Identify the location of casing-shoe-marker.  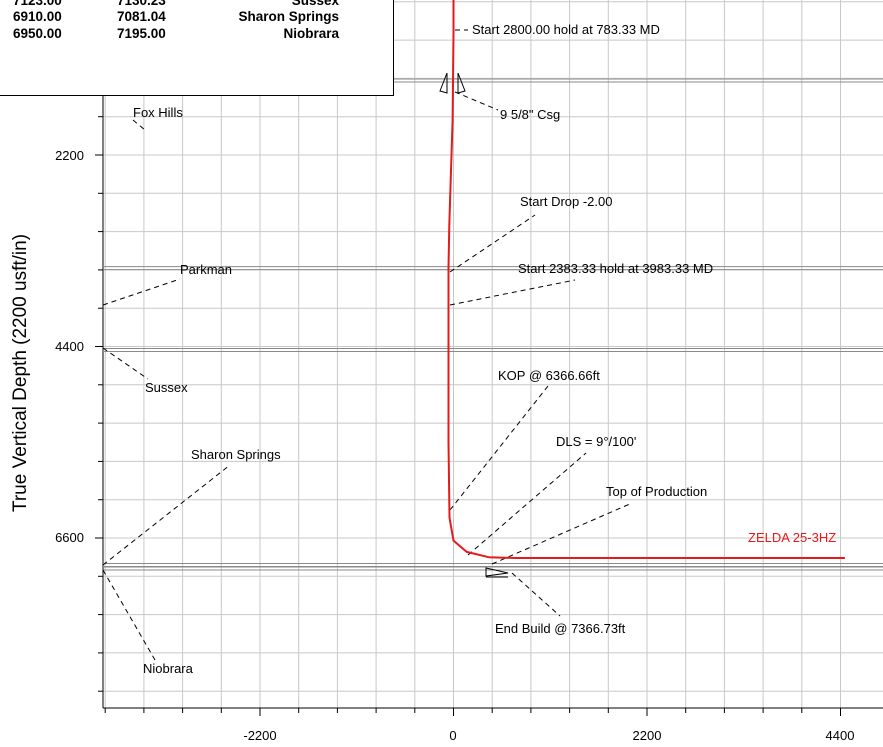
(452, 83).